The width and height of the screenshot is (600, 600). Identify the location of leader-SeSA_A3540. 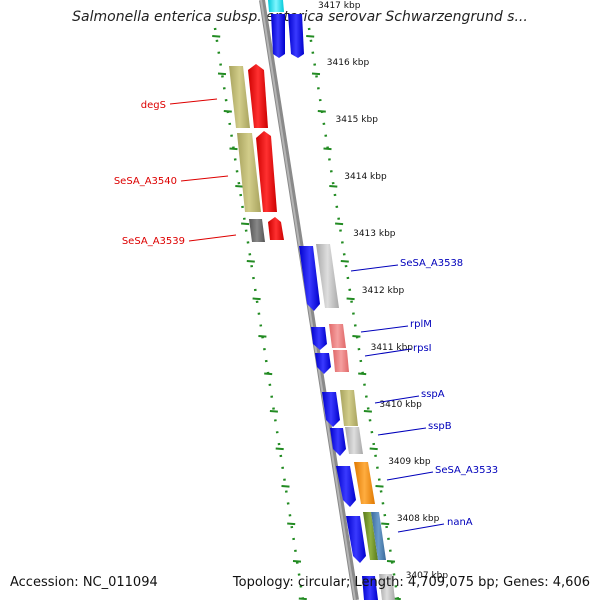
(204, 178).